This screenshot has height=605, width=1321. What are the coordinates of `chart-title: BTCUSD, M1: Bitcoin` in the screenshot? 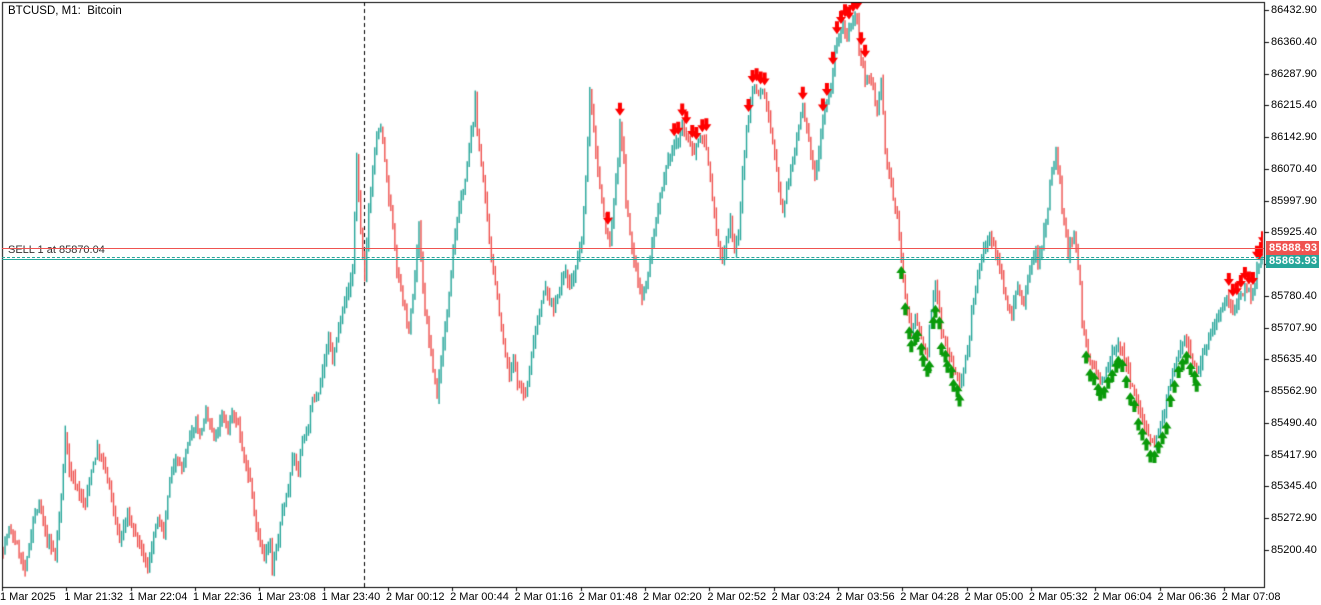 It's located at (65, 11).